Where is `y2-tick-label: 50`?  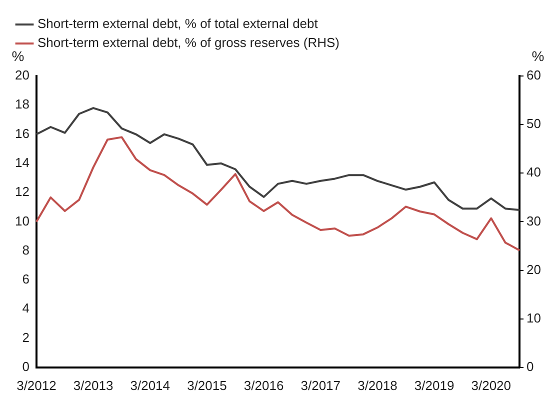 y2-tick-label: 50 is located at coordinates (534, 124).